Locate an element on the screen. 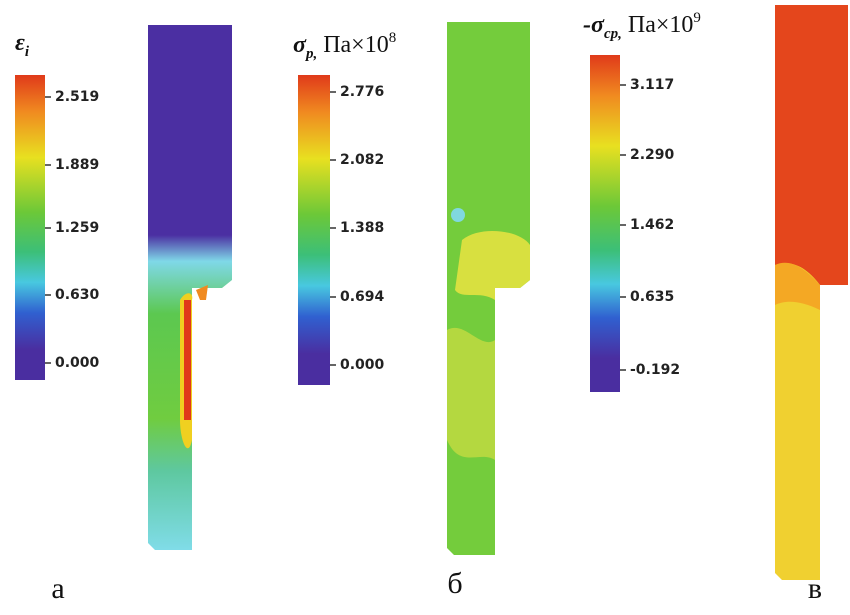 The image size is (850, 615). legend-title: σр, Па×108 is located at coordinates (344, 46).